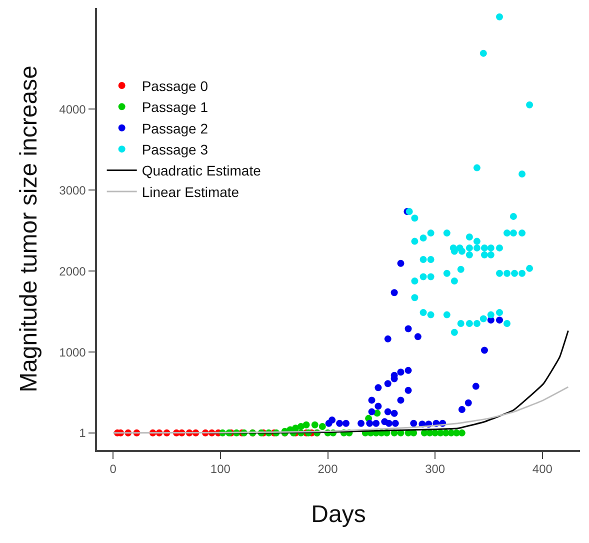 This screenshot has height=543, width=589. What do you see at coordinates (328, 469) in the screenshot?
I see `x-tick-label: 200` at bounding box center [328, 469].